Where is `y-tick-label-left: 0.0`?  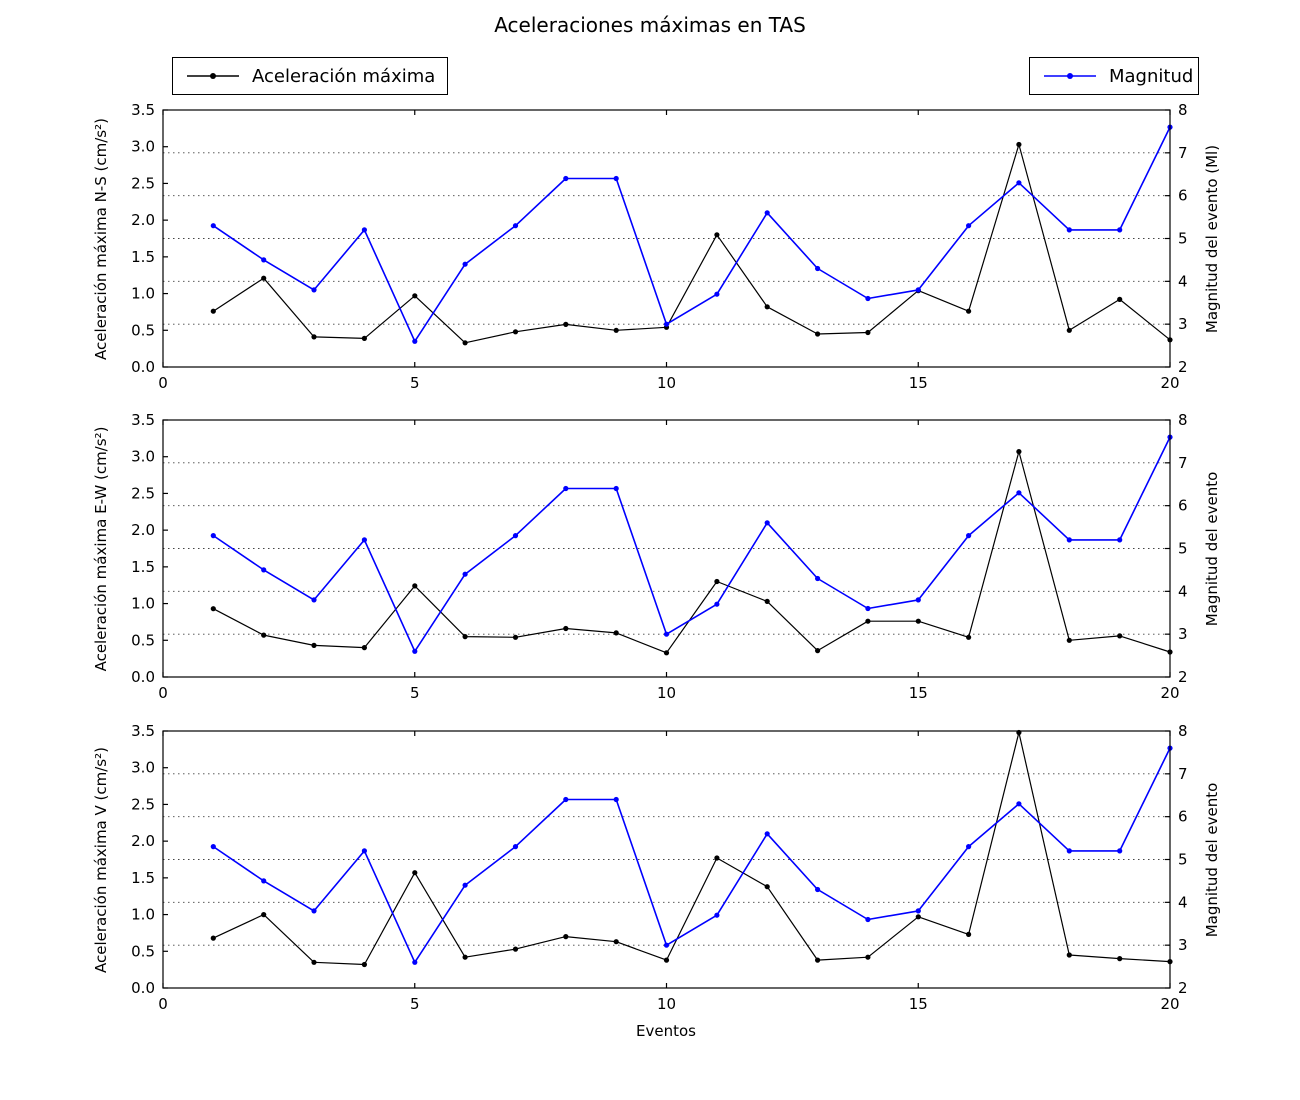
y-tick-label-left: 0.0 is located at coordinates (143, 988).